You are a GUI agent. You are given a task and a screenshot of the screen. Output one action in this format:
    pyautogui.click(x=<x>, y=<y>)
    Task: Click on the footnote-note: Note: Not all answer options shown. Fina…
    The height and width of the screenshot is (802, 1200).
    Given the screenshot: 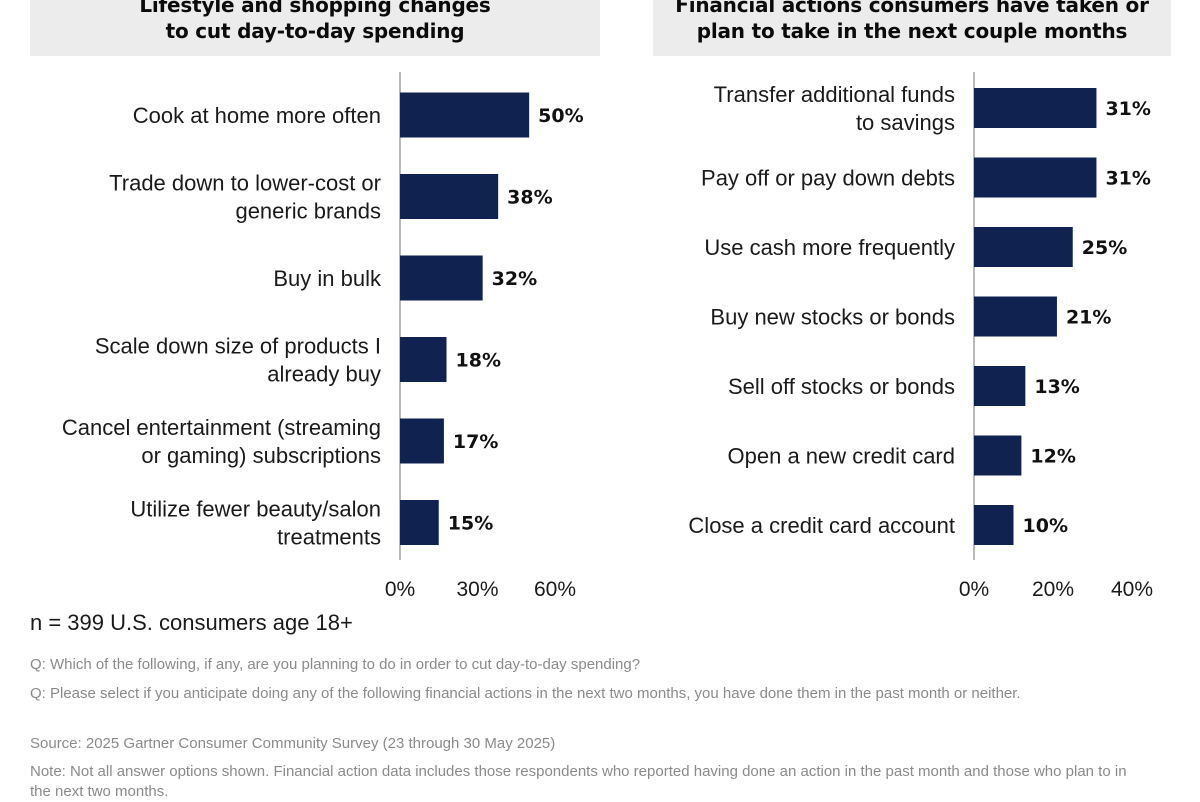 What is the action you would take?
    pyautogui.click(x=578, y=781)
    